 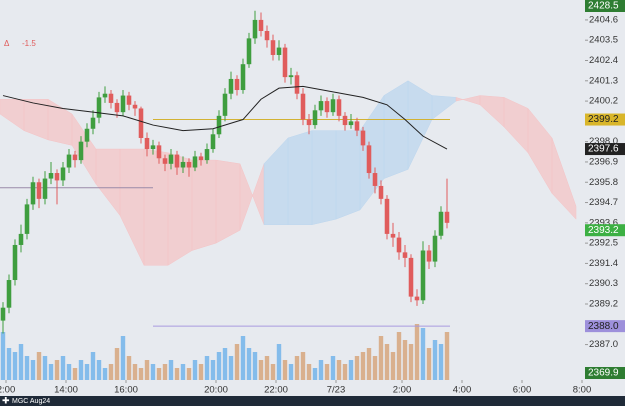 What do you see at coordinates (603, 119) in the screenshot?
I see `price-badge-label: 2399.2` at bounding box center [603, 119].